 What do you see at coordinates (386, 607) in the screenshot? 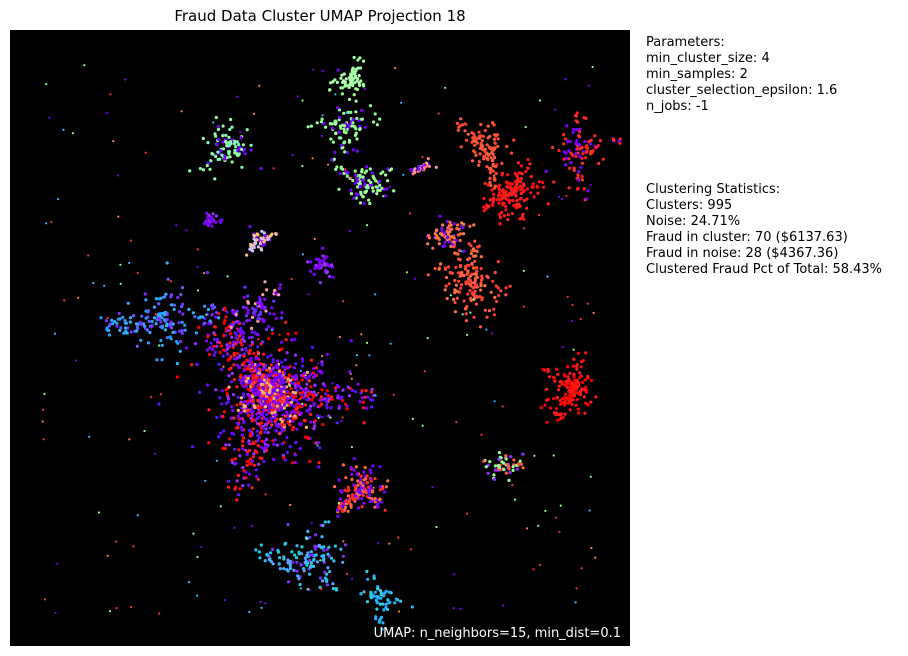
I see `cluster-21-point` at bounding box center [386, 607].